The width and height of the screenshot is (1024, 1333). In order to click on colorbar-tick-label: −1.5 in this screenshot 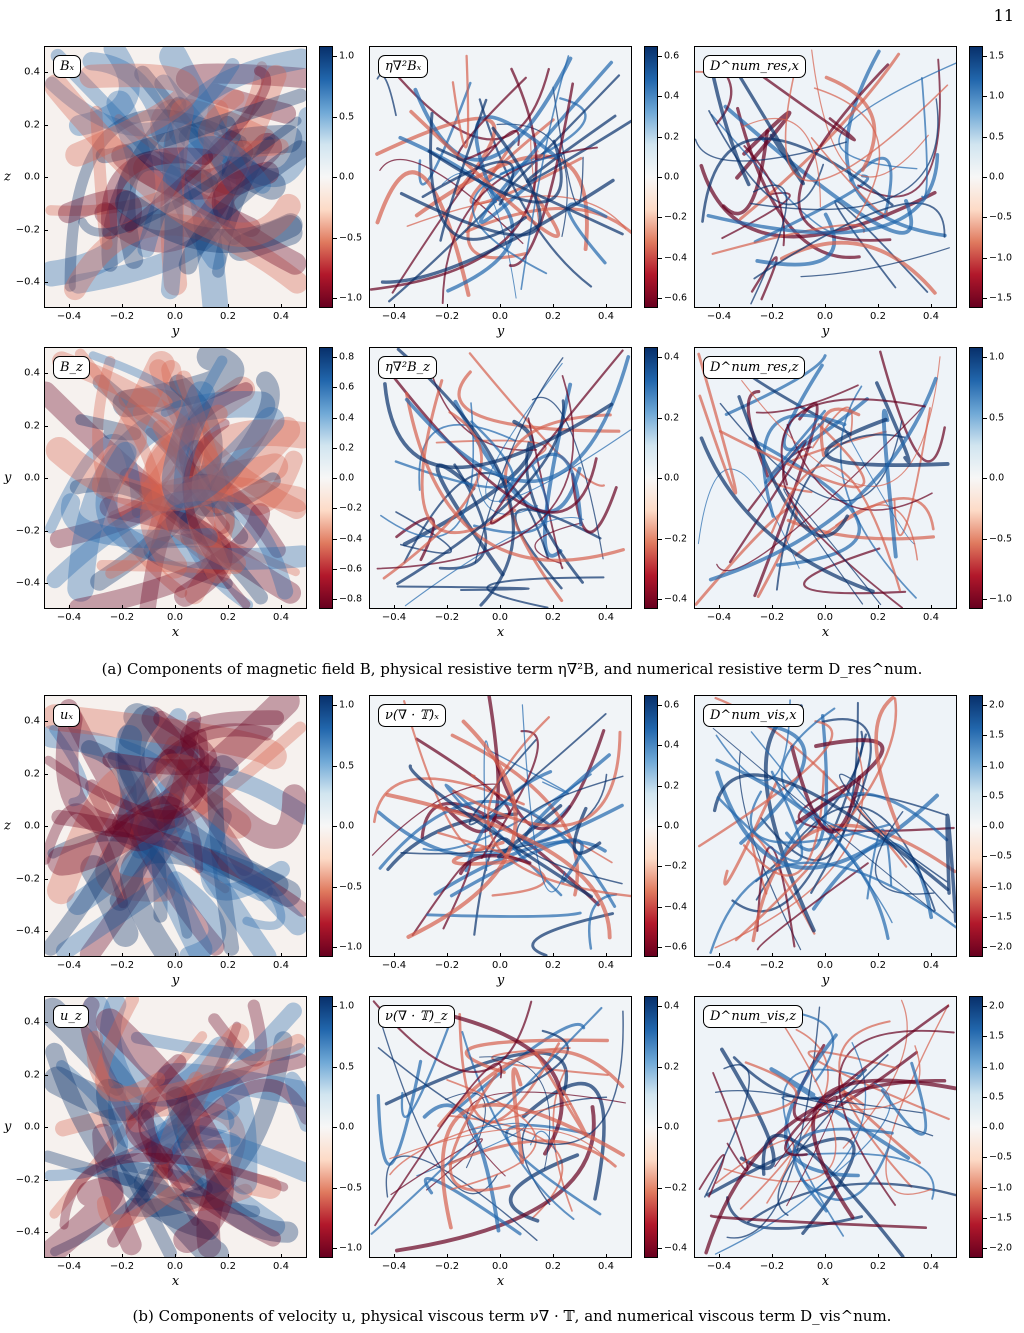, I will do `click(1001, 1218)`.